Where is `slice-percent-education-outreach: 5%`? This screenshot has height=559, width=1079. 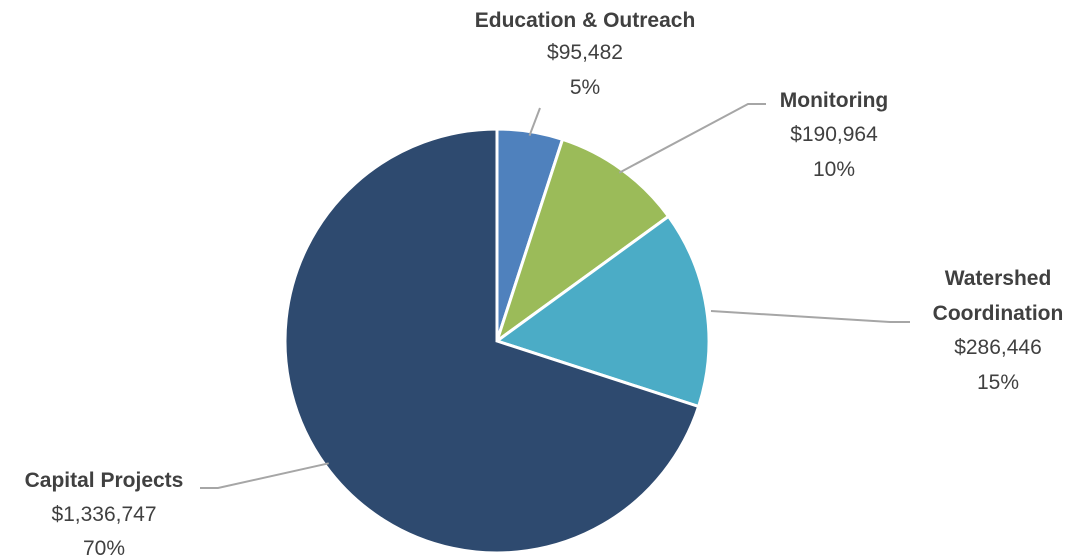 slice-percent-education-outreach: 5% is located at coordinates (585, 87).